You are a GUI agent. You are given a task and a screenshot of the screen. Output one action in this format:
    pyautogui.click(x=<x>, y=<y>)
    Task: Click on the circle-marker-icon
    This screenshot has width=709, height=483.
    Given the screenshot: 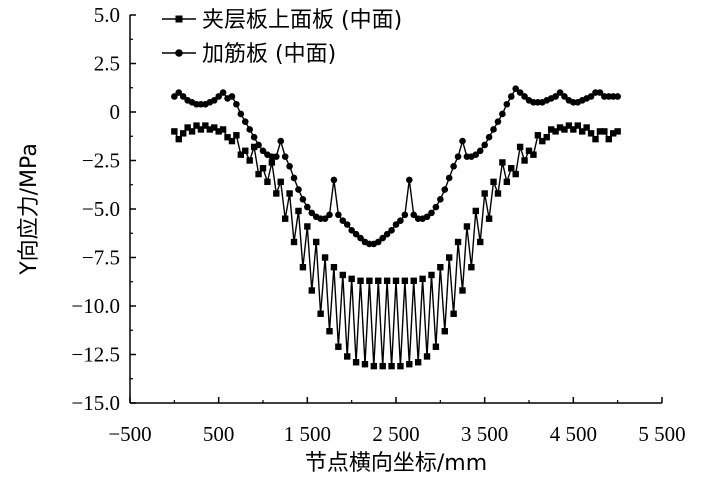 What is the action you would take?
    pyautogui.click(x=179, y=53)
    